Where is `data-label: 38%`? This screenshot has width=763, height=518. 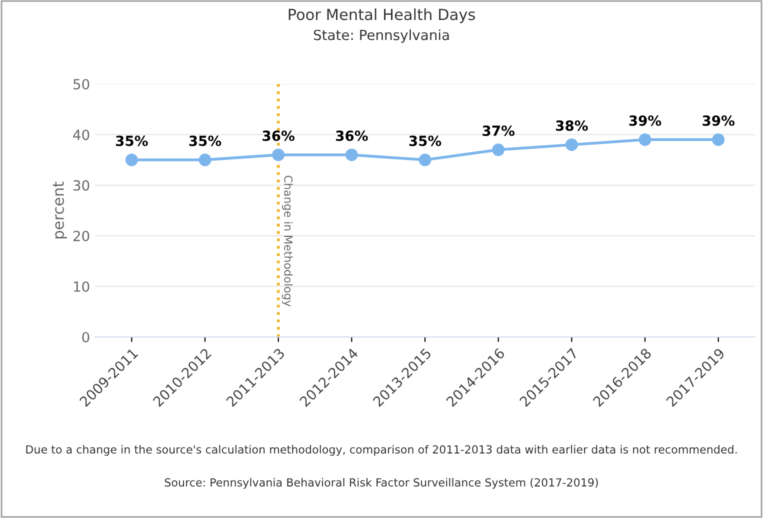
data-label: 38% is located at coordinates (572, 125).